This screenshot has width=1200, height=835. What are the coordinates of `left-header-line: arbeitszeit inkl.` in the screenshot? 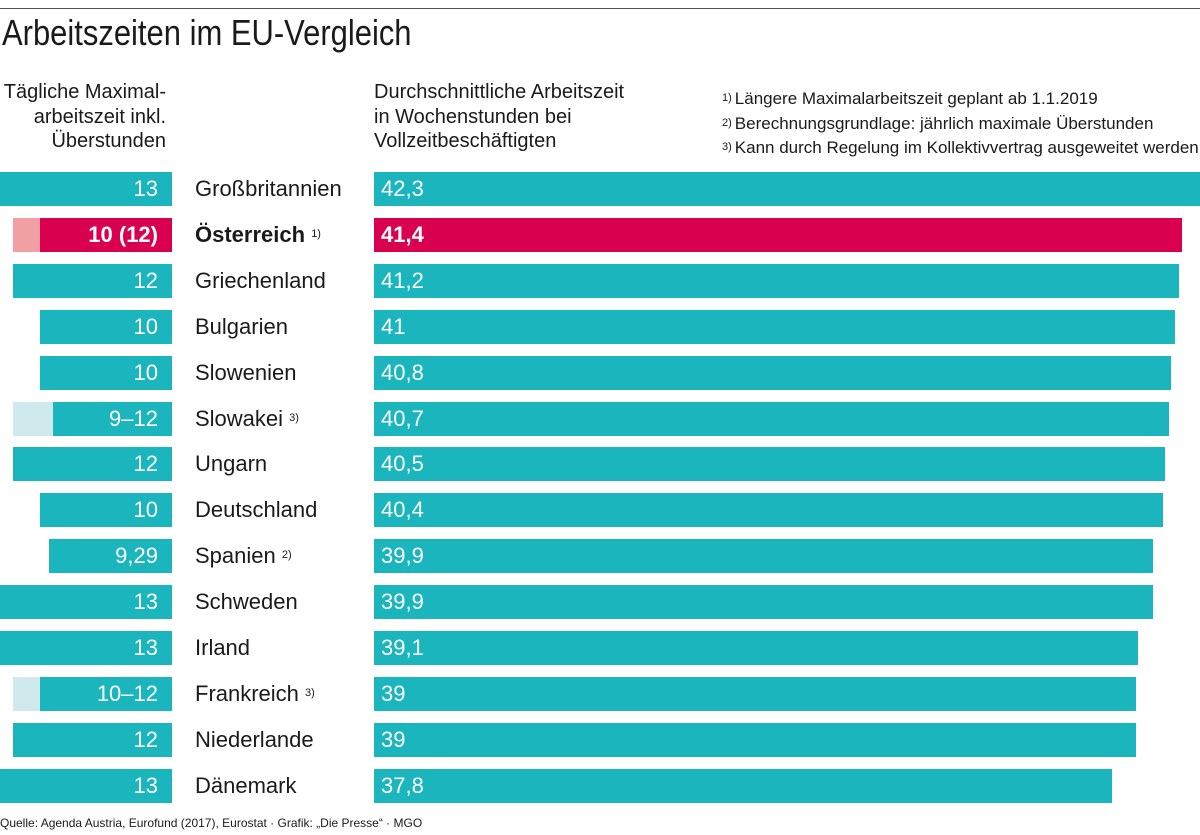 It's located at (99, 116).